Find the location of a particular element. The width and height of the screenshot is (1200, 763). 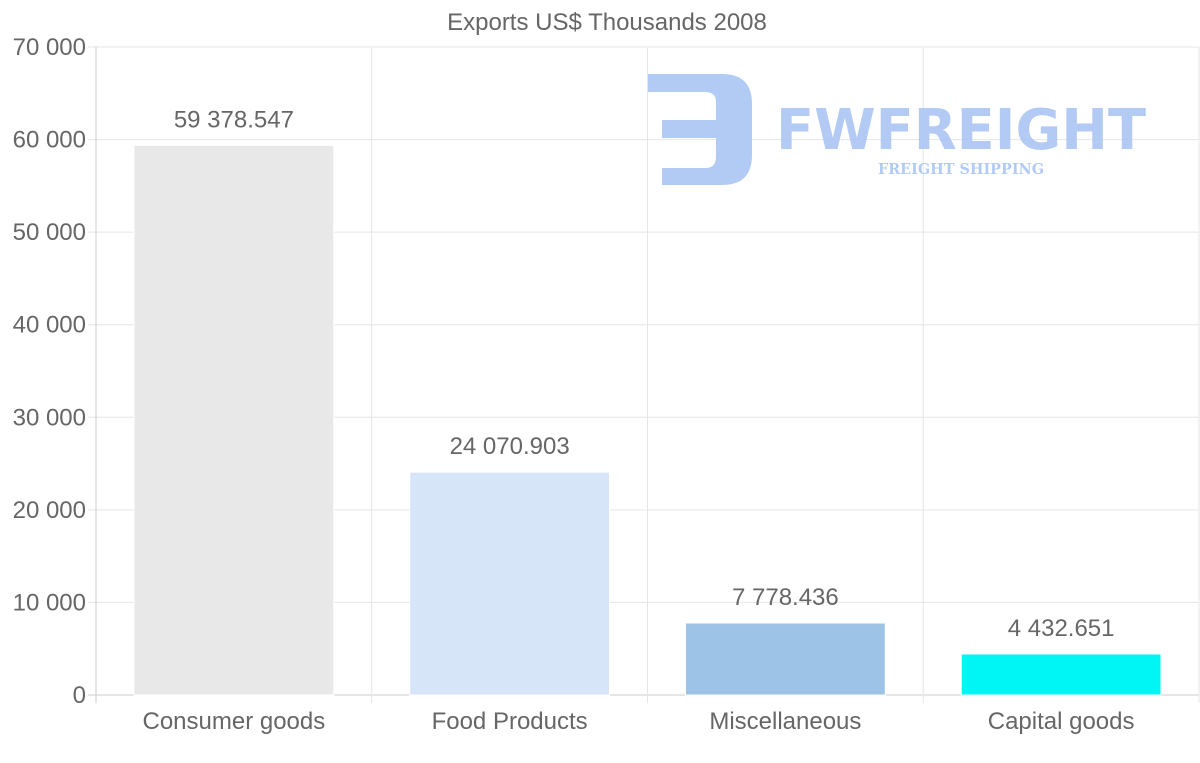

watermark-emblem-icon is located at coordinates (700, 129).